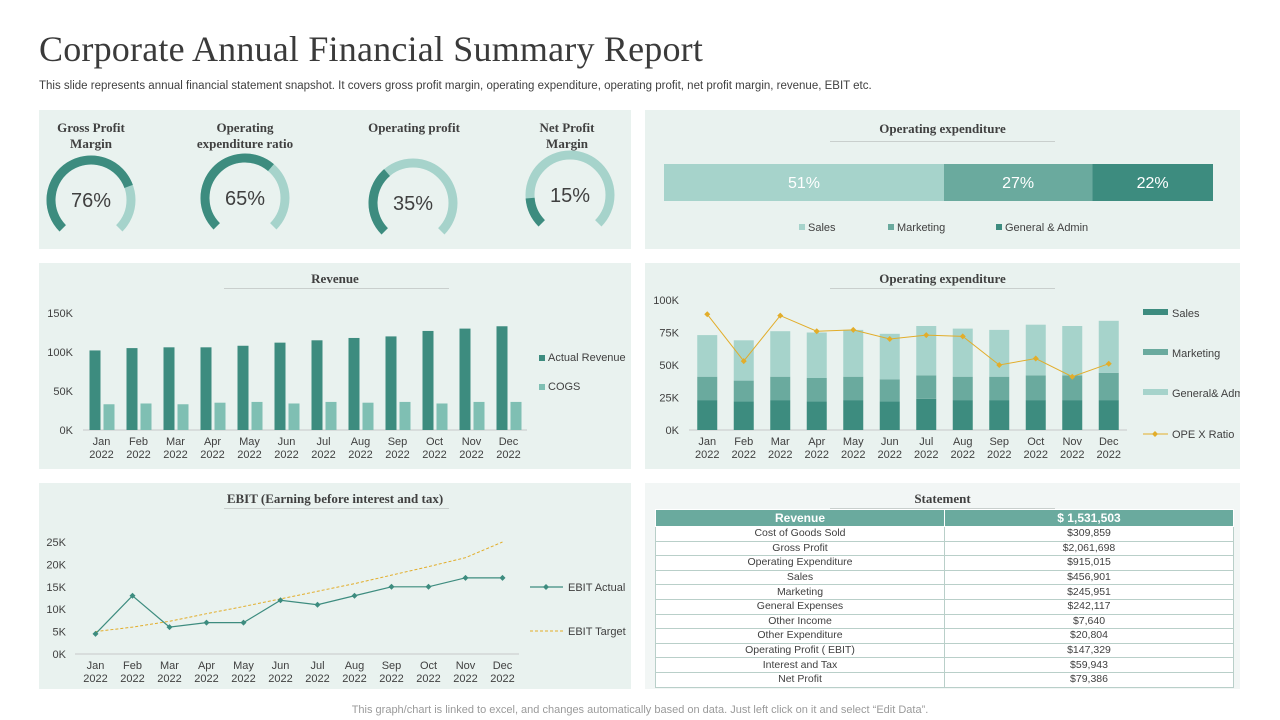 Image resolution: width=1280 pixels, height=720 pixels. What do you see at coordinates (800, 518) in the screenshot?
I see `statement-header-label: Revenue` at bounding box center [800, 518].